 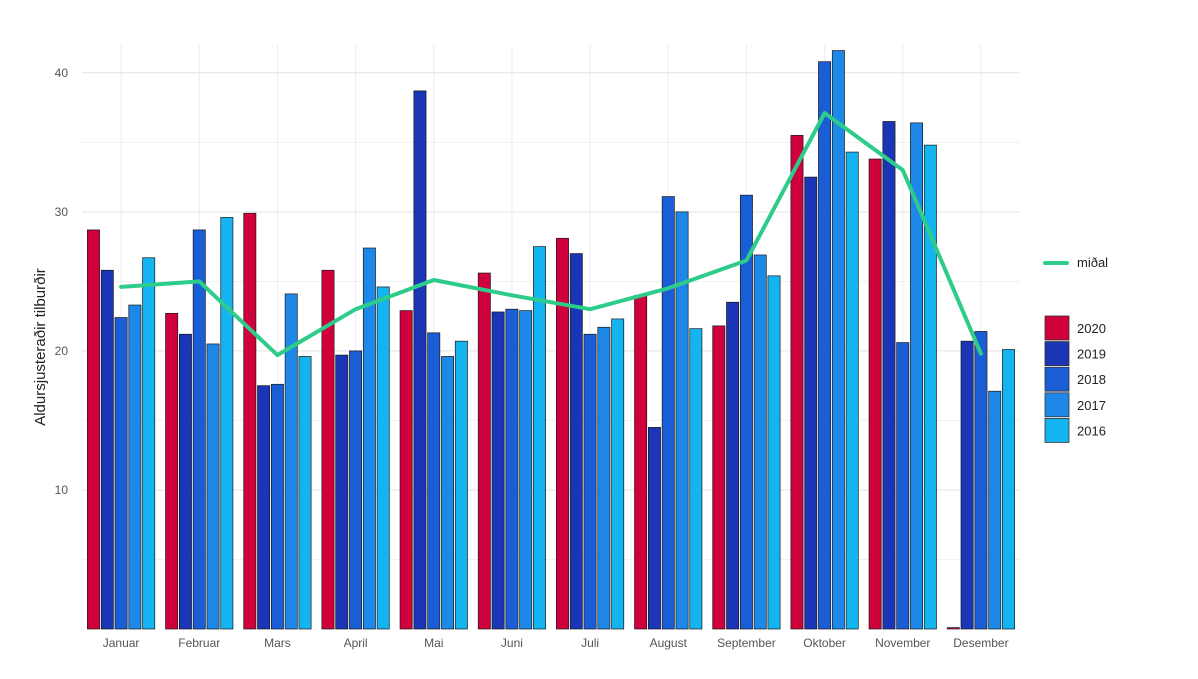 What do you see at coordinates (682, 420) in the screenshot?
I see `bar-2017-august` at bounding box center [682, 420].